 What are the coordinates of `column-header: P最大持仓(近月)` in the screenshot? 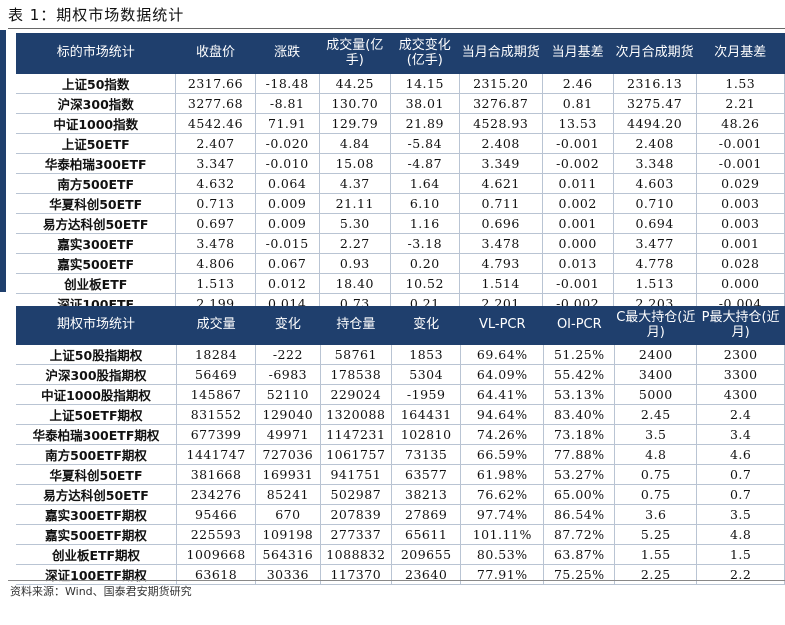 It's located at (740, 325).